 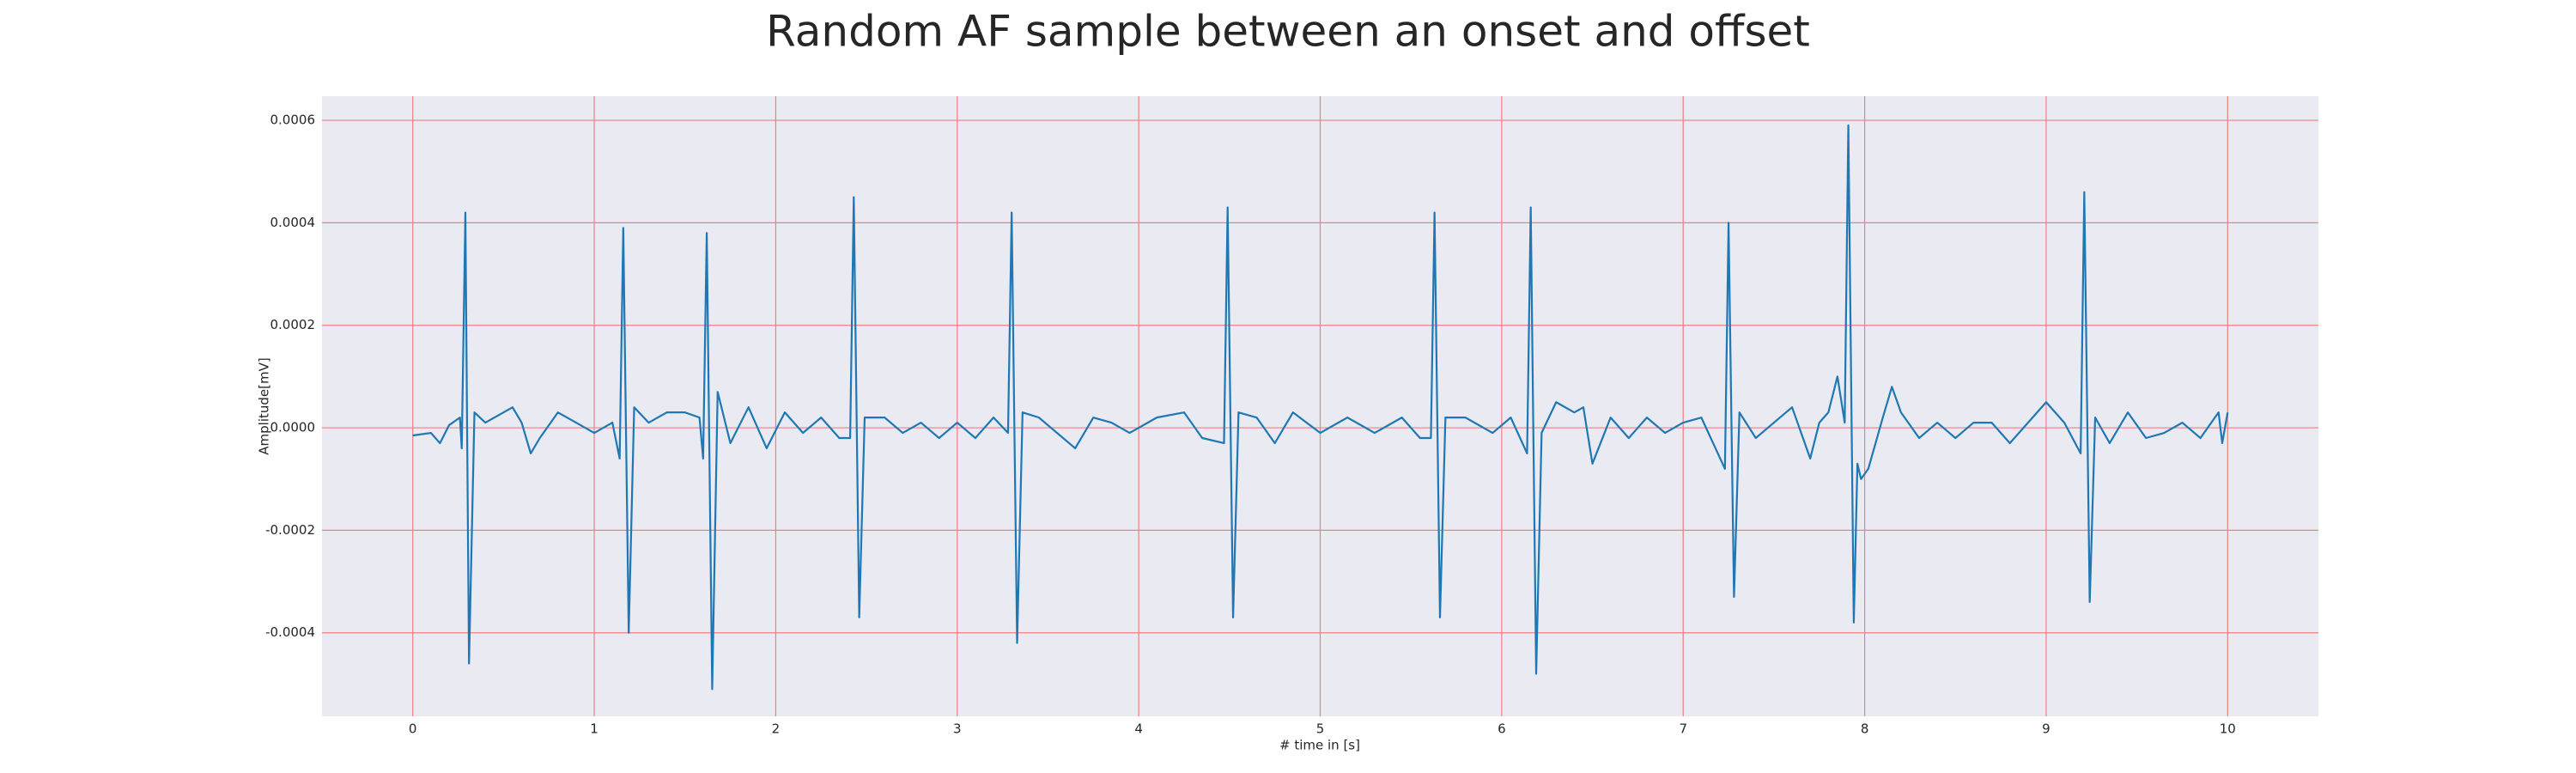 What do you see at coordinates (293, 427) in the screenshot?
I see `y-tick-label: 0.0000` at bounding box center [293, 427].